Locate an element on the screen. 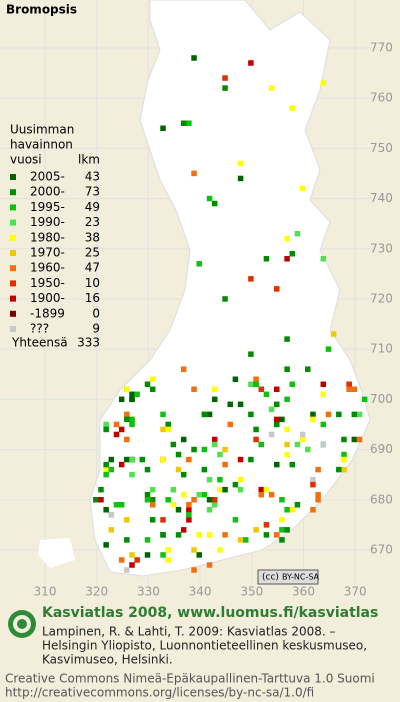 The image size is (400, 702). y-axis-label: 720 is located at coordinates (381, 299).